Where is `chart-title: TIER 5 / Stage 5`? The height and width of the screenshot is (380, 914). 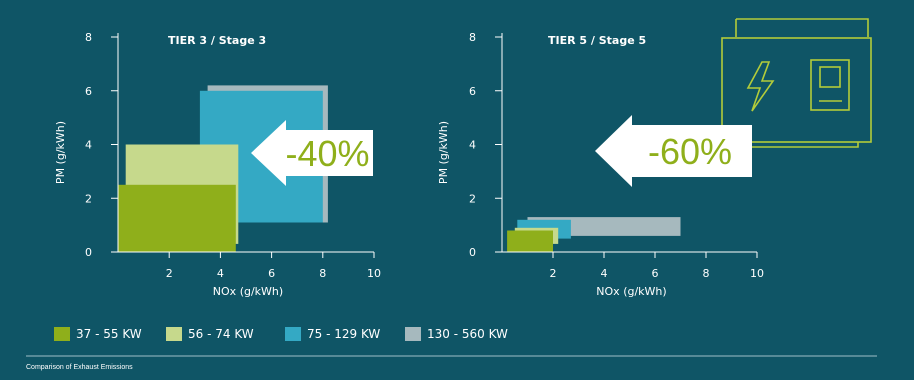 chart-title: TIER 5 / Stage 5 is located at coordinates (597, 40).